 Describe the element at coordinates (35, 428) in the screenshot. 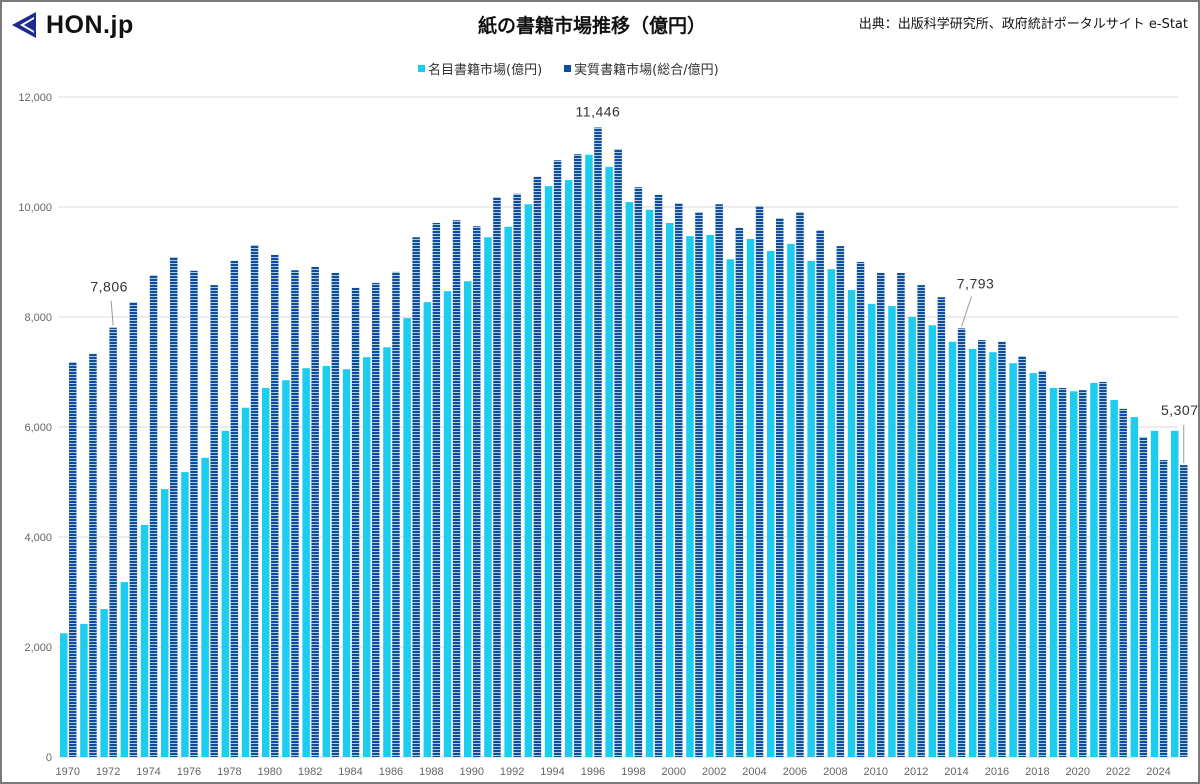

I see `y-axis: 0 2,000 4,000 6,000 8,000 10,000 12,000` at that location.